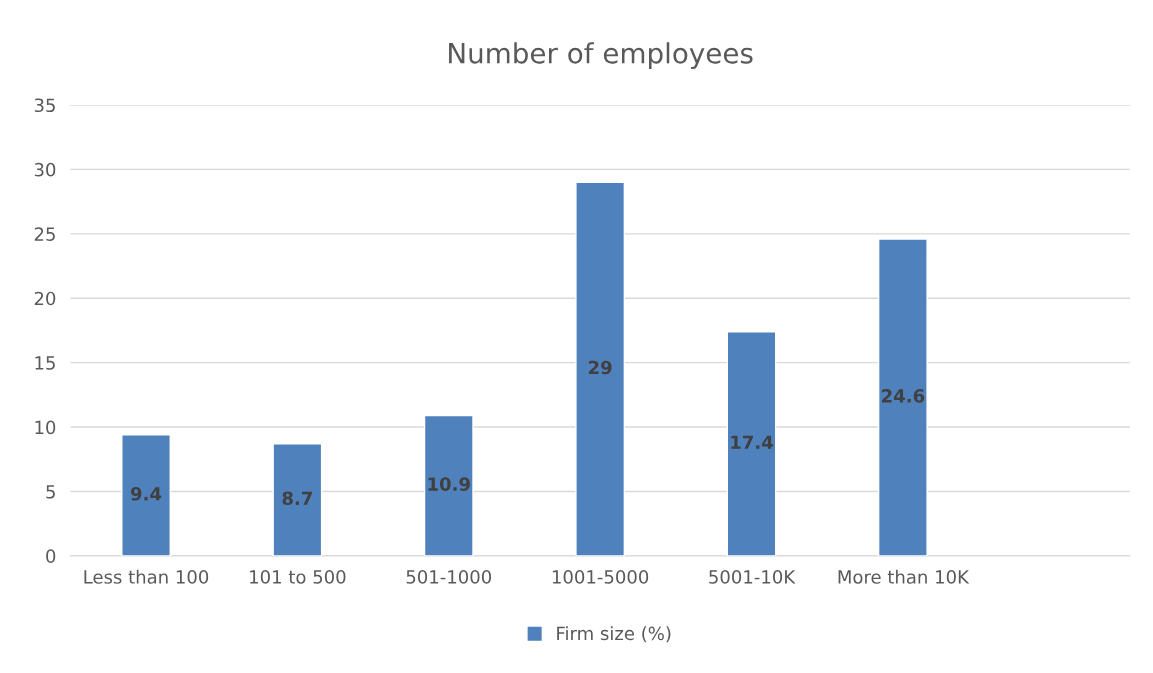 This screenshot has width=1153, height=673. What do you see at coordinates (51, 556) in the screenshot?
I see `y-tick-label: 0` at bounding box center [51, 556].